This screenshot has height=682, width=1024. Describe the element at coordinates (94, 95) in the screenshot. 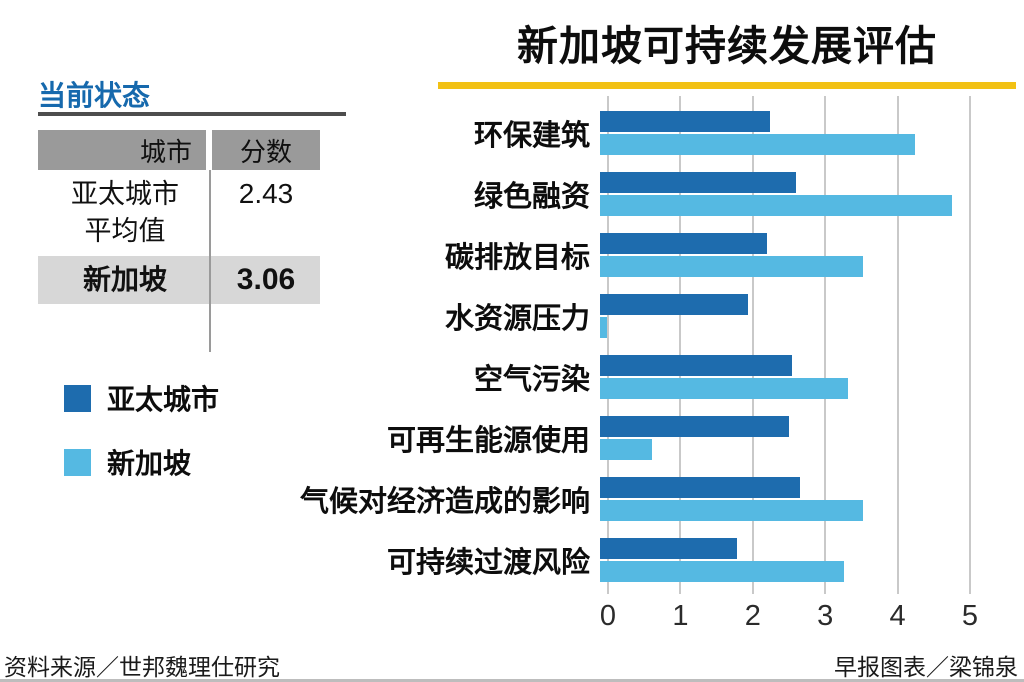

I see `status-heading: 当前状态` at that location.